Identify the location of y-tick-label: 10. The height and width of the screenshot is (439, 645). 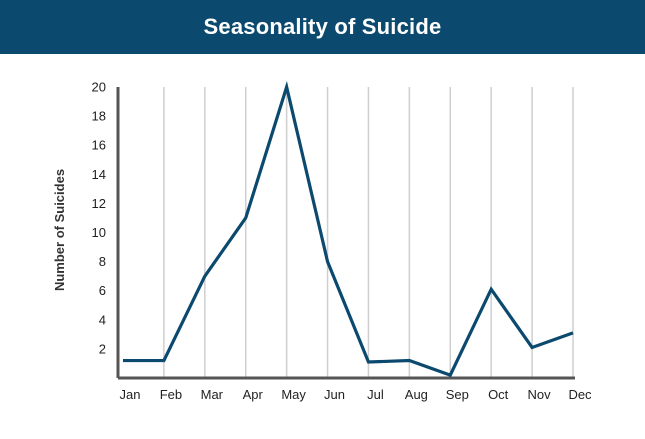
(99, 232).